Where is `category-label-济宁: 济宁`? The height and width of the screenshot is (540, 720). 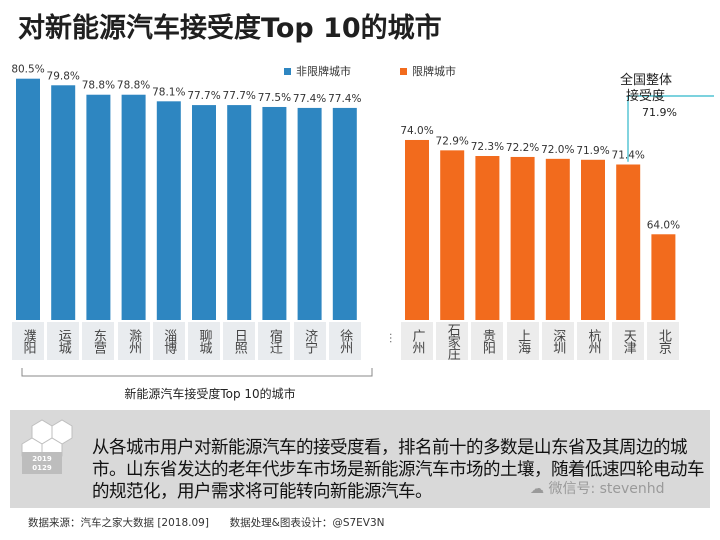
category-label-济宁: 济宁 is located at coordinates (309, 341).